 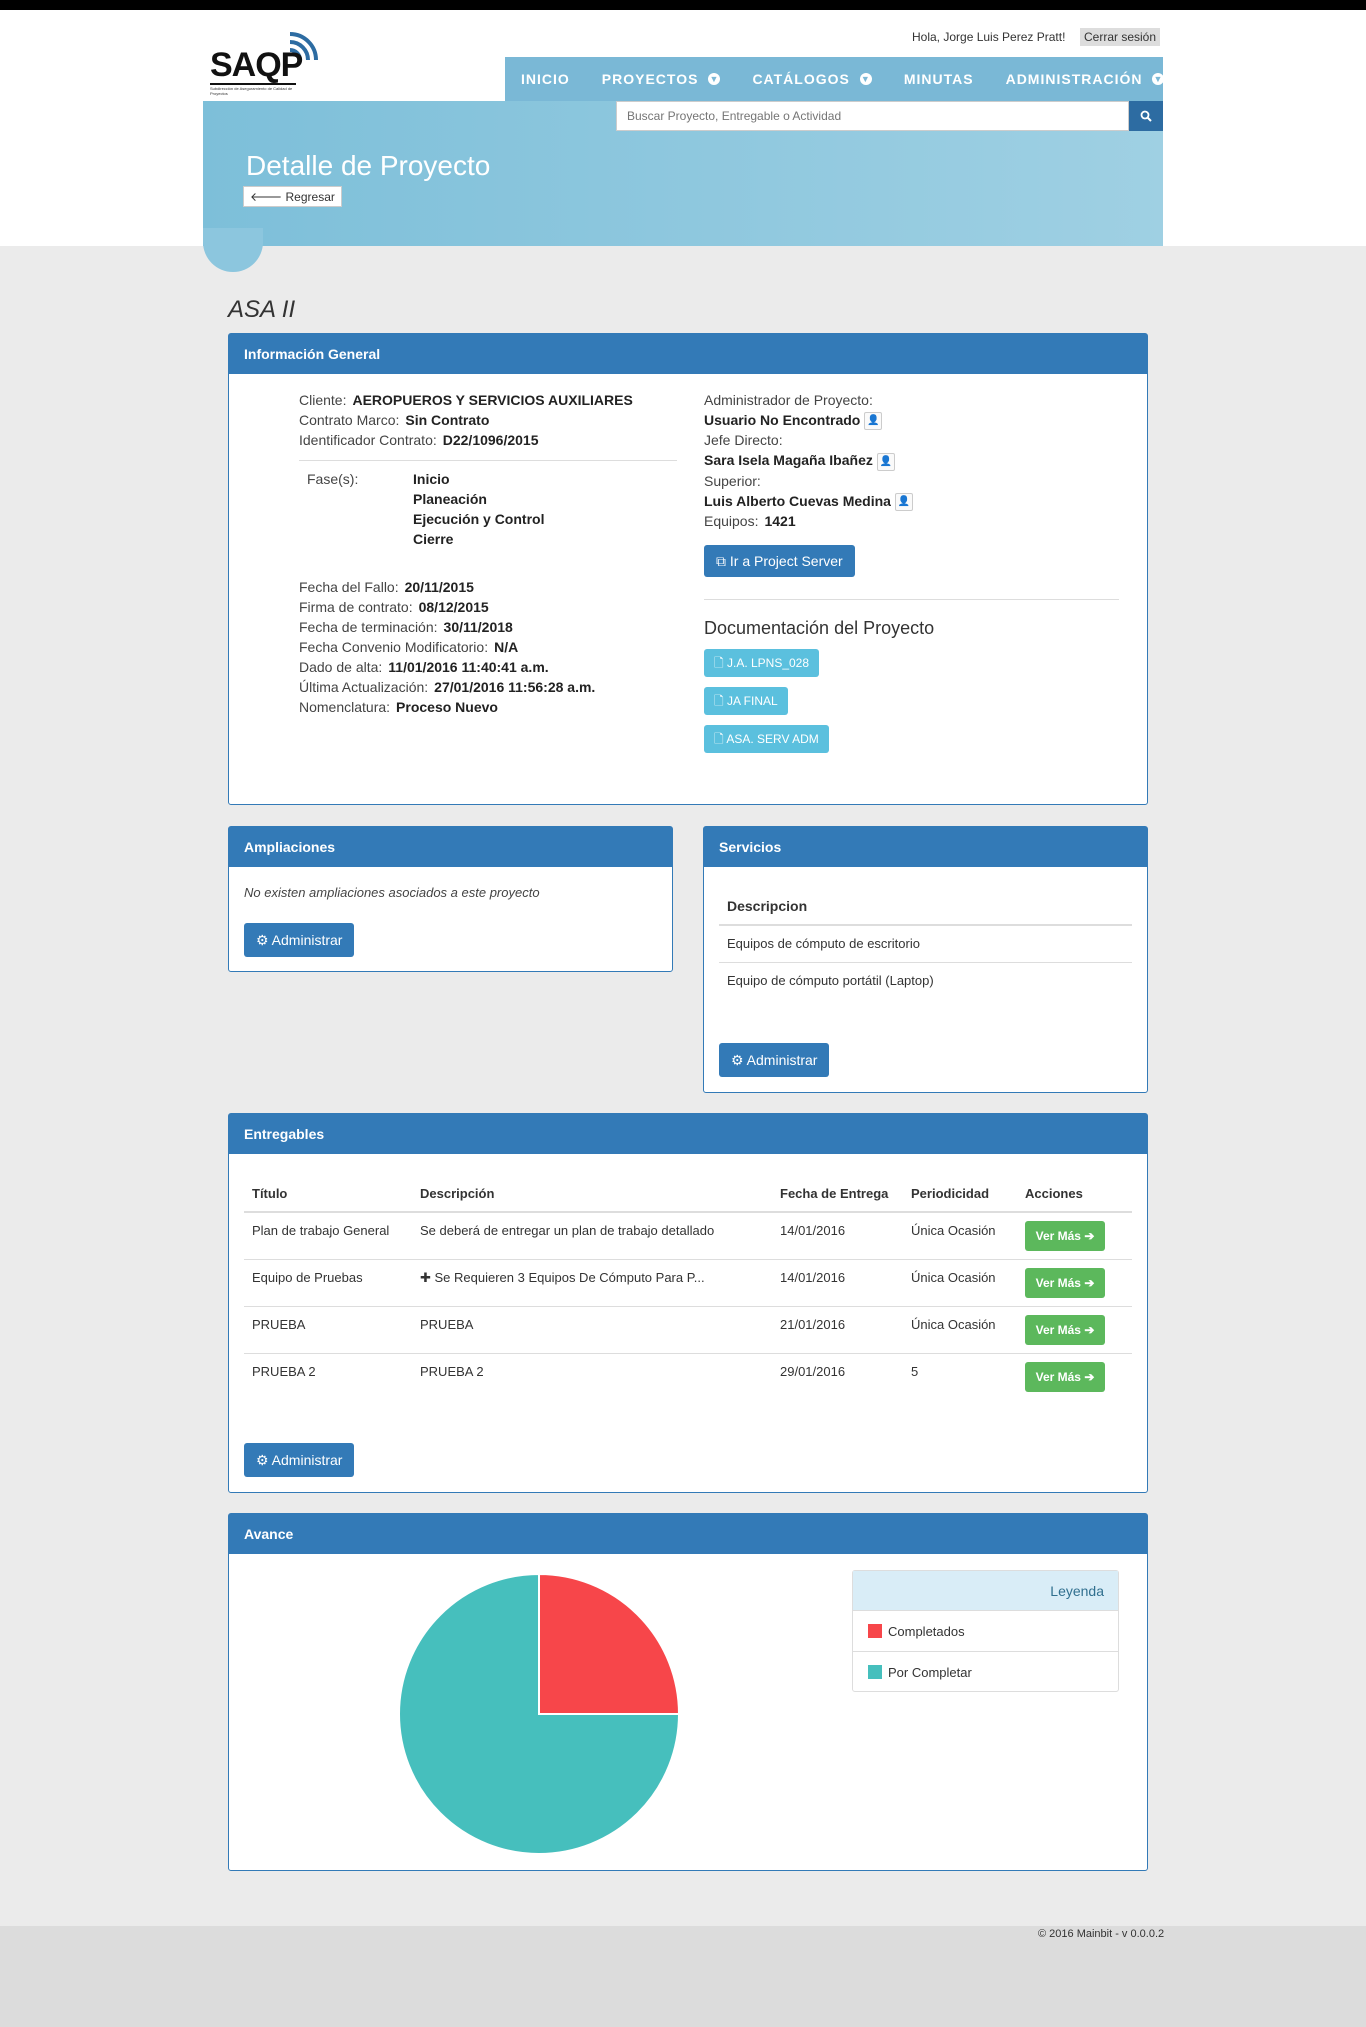 What do you see at coordinates (683, 5) in the screenshot?
I see `top-bar` at bounding box center [683, 5].